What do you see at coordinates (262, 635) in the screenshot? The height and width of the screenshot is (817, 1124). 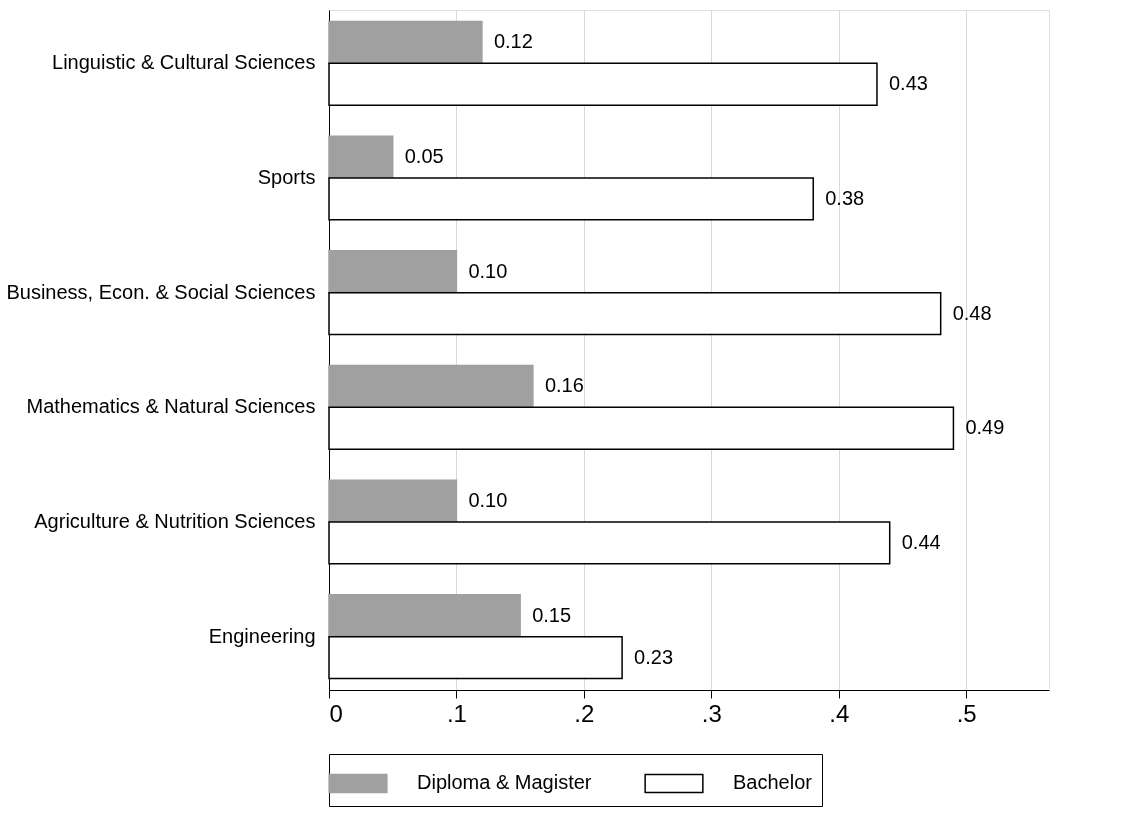 I see `y-tick-label: Engineering` at bounding box center [262, 635].